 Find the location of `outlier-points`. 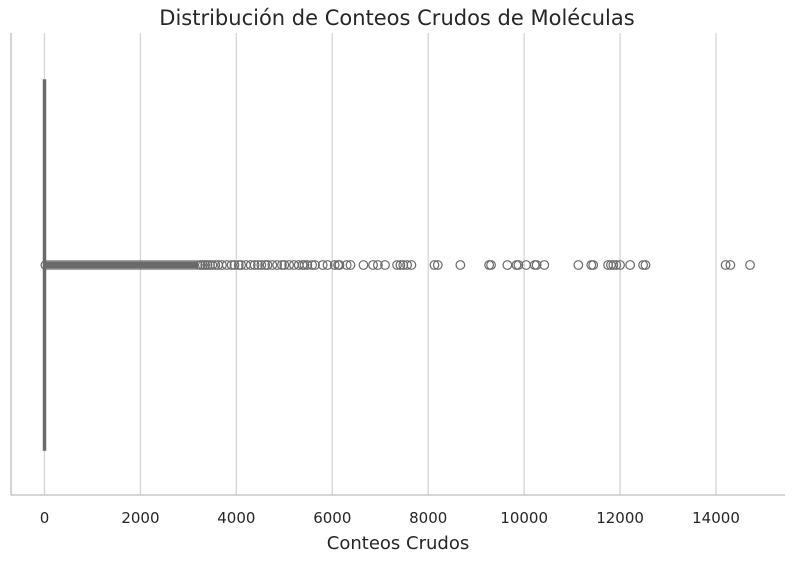

outlier-points is located at coordinates (397, 265).